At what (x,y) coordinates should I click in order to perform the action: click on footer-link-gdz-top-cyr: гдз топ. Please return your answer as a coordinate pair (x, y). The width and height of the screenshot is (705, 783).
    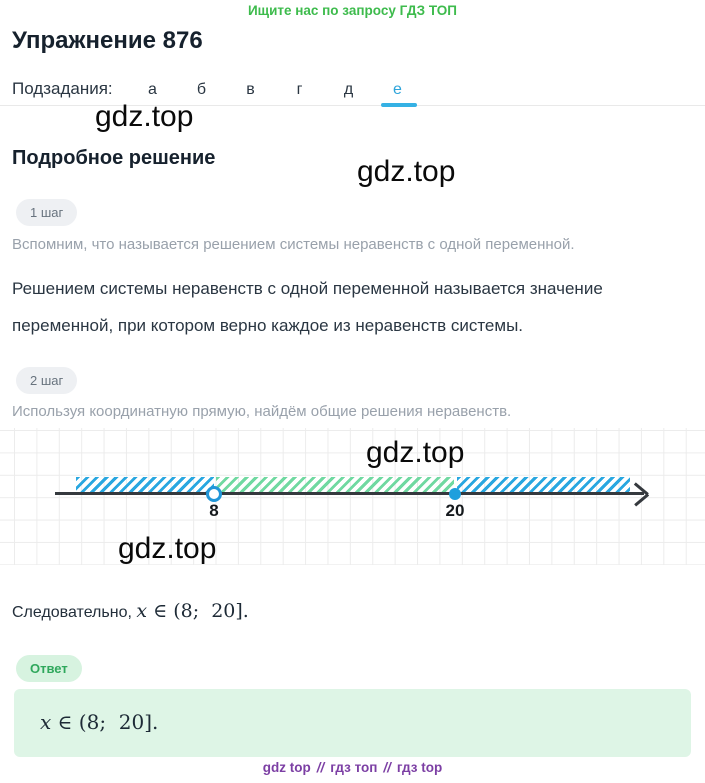
    Looking at the image, I should click on (354, 767).